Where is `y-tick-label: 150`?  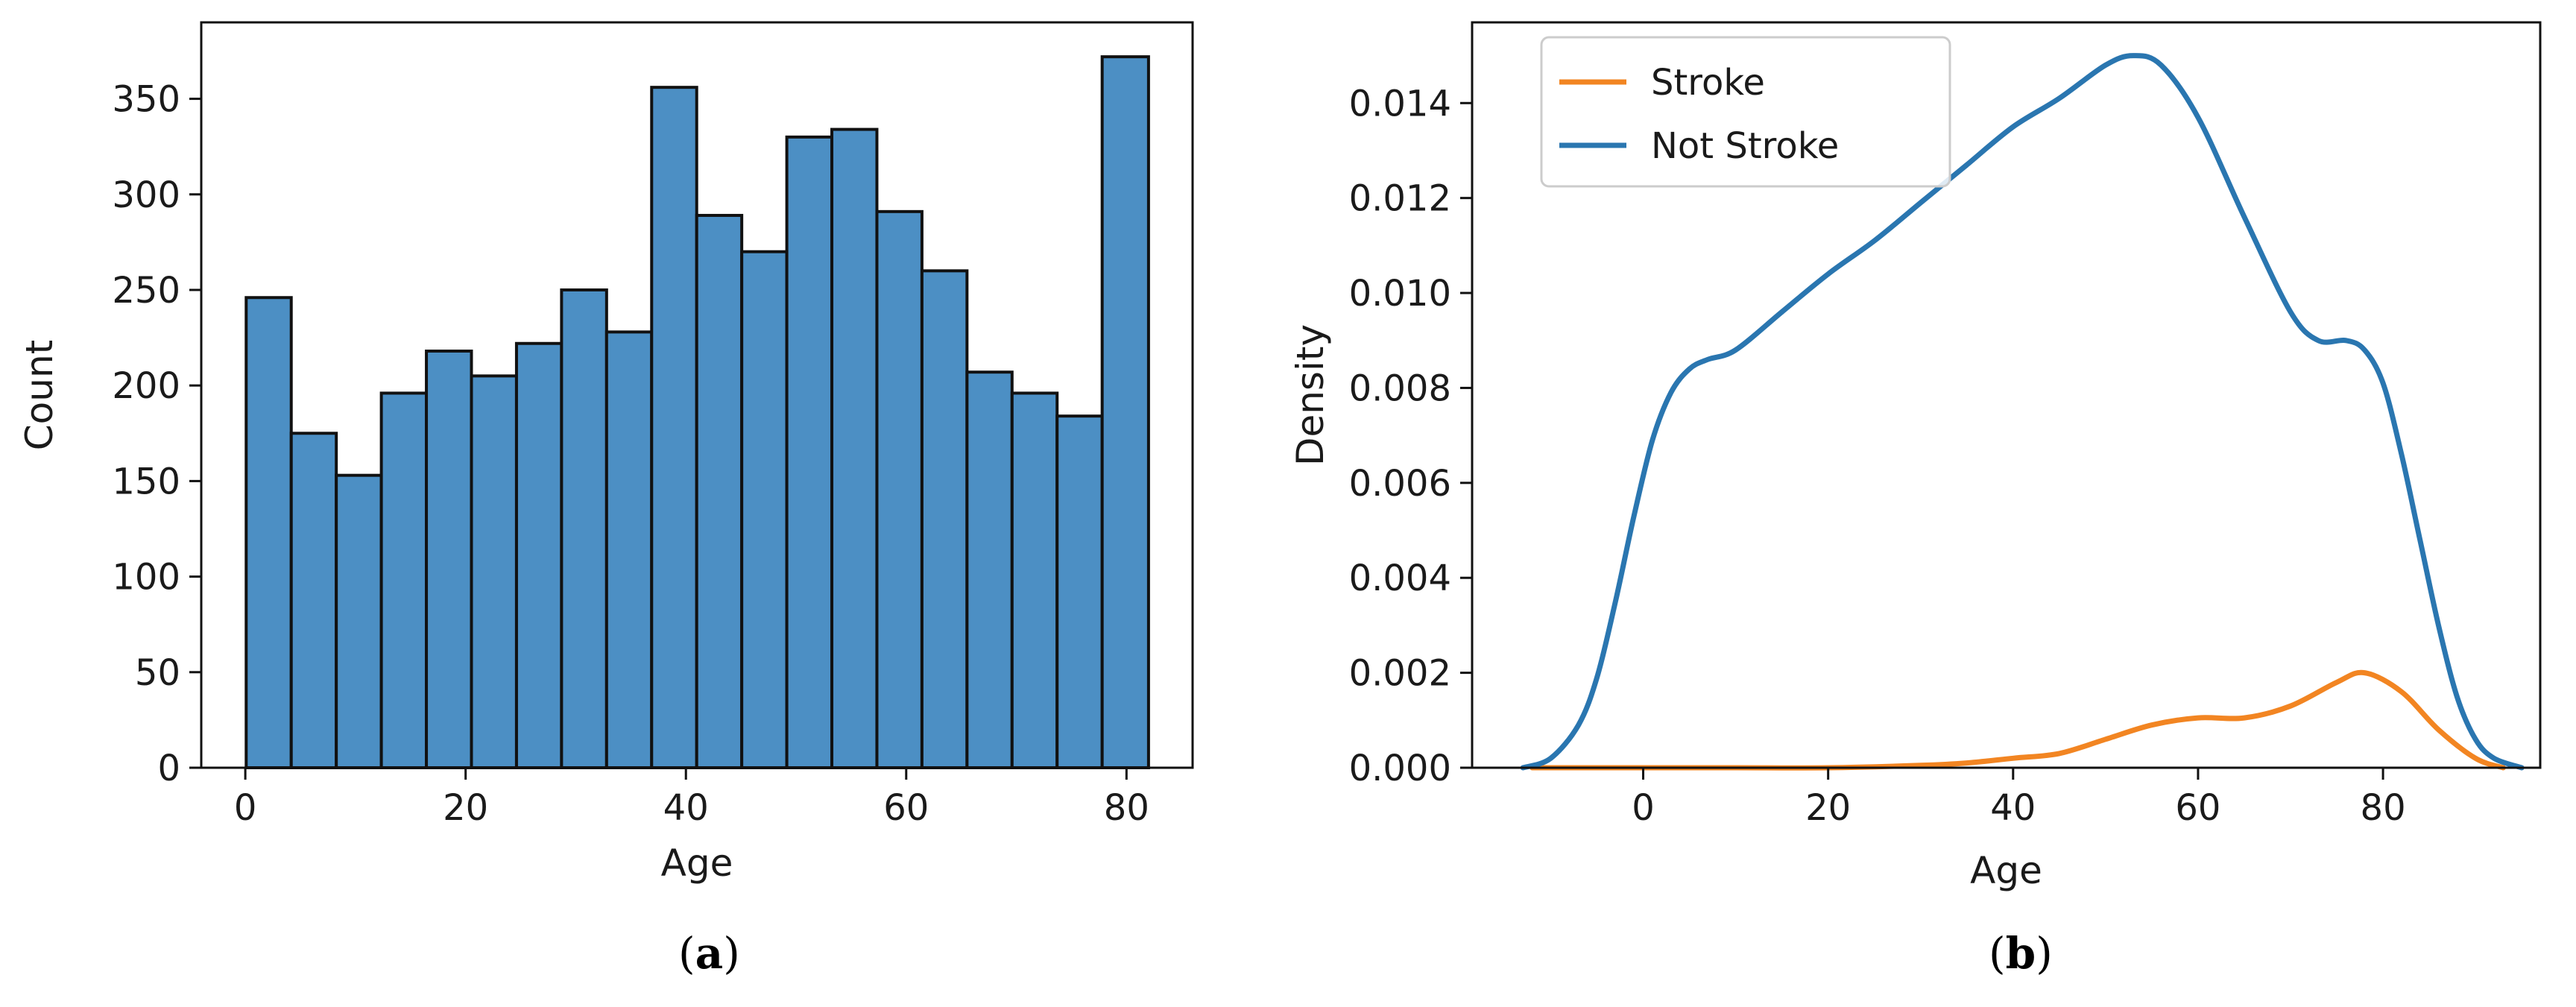
y-tick-label: 150 is located at coordinates (146, 481).